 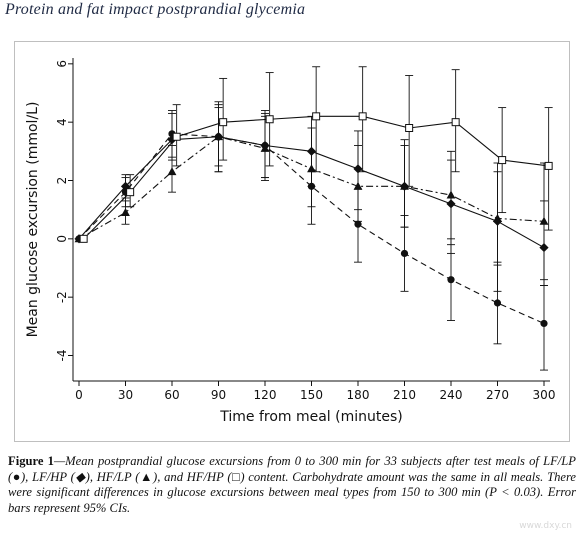 What do you see at coordinates (497, 395) in the screenshot?
I see `x-tick-label: 270` at bounding box center [497, 395].